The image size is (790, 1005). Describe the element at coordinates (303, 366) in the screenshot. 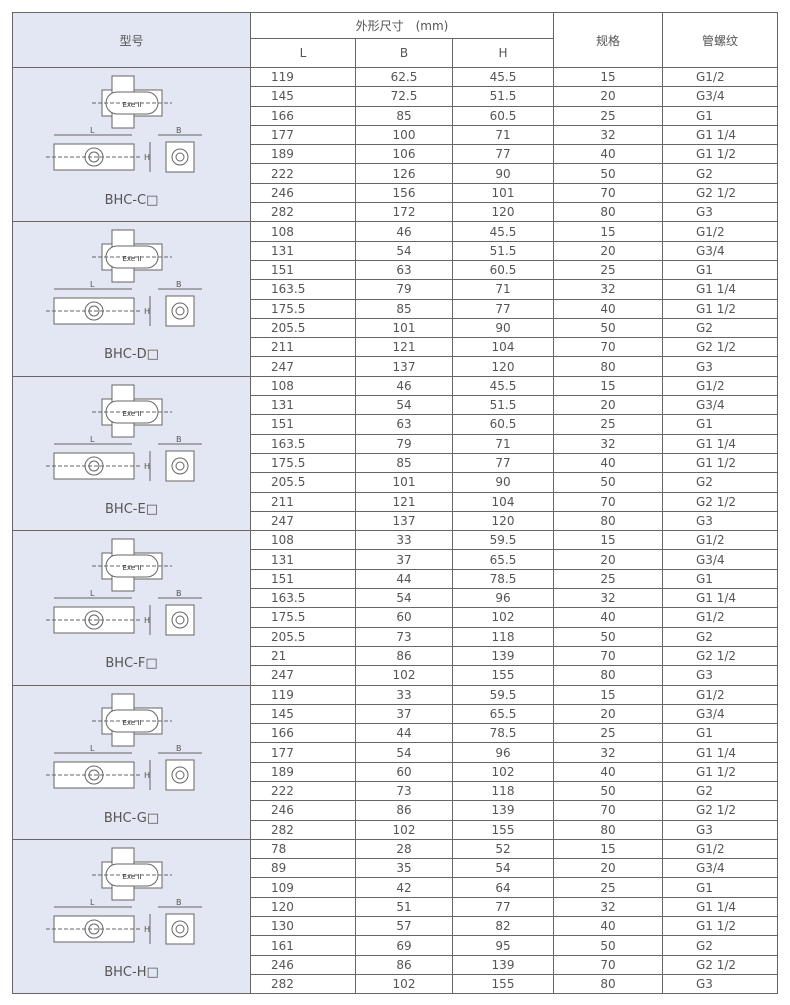

I see `cell-l: 247` at that location.